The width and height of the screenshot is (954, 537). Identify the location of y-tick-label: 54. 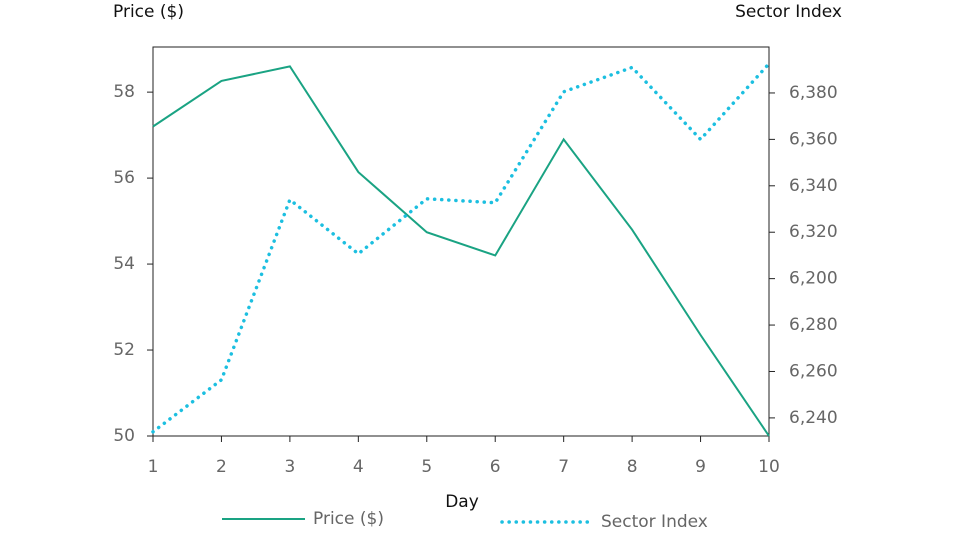
(124, 264).